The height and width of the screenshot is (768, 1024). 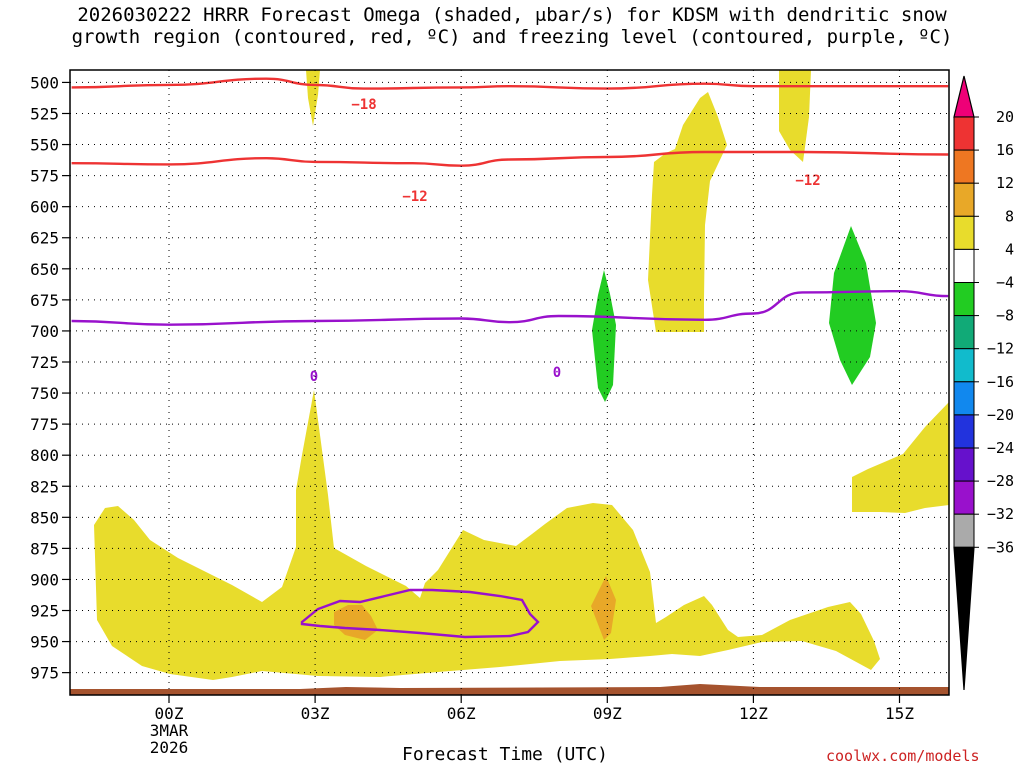 I want to click on colorbar-label-0: 20, so click(x=1005, y=117).